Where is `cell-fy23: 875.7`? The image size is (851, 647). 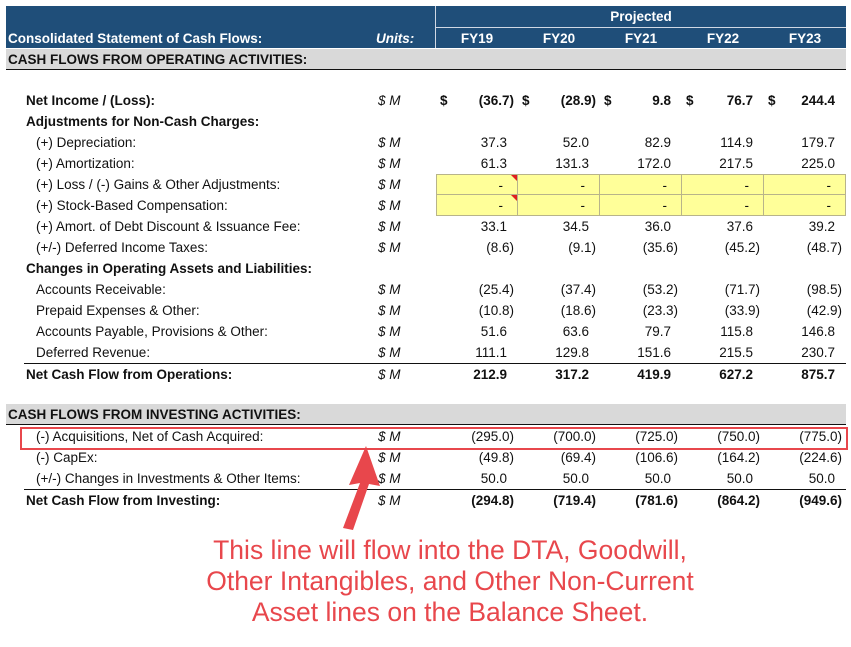
cell-fy23: 875.7 is located at coordinates (805, 374).